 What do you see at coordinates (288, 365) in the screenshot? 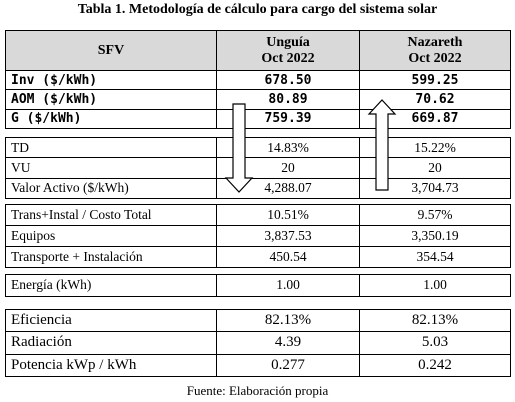
I see `row-value: 0.277` at bounding box center [288, 365].